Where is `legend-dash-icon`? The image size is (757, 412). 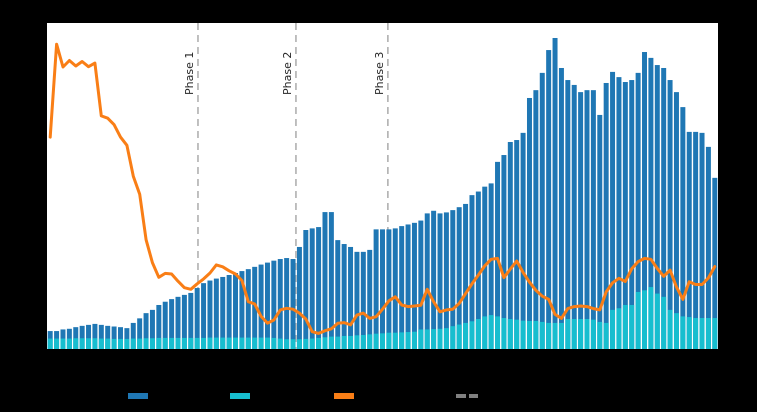 legend-dash-icon is located at coordinates (461, 396).